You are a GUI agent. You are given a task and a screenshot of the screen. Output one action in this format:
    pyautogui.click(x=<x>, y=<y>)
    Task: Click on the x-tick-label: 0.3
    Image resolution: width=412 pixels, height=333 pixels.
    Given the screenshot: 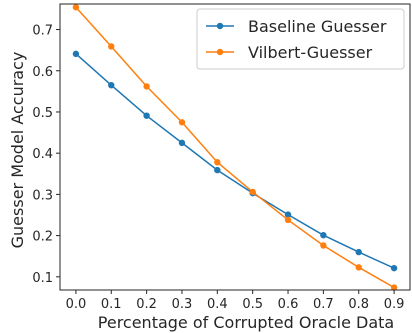 What is the action you would take?
    pyautogui.click(x=182, y=304)
    